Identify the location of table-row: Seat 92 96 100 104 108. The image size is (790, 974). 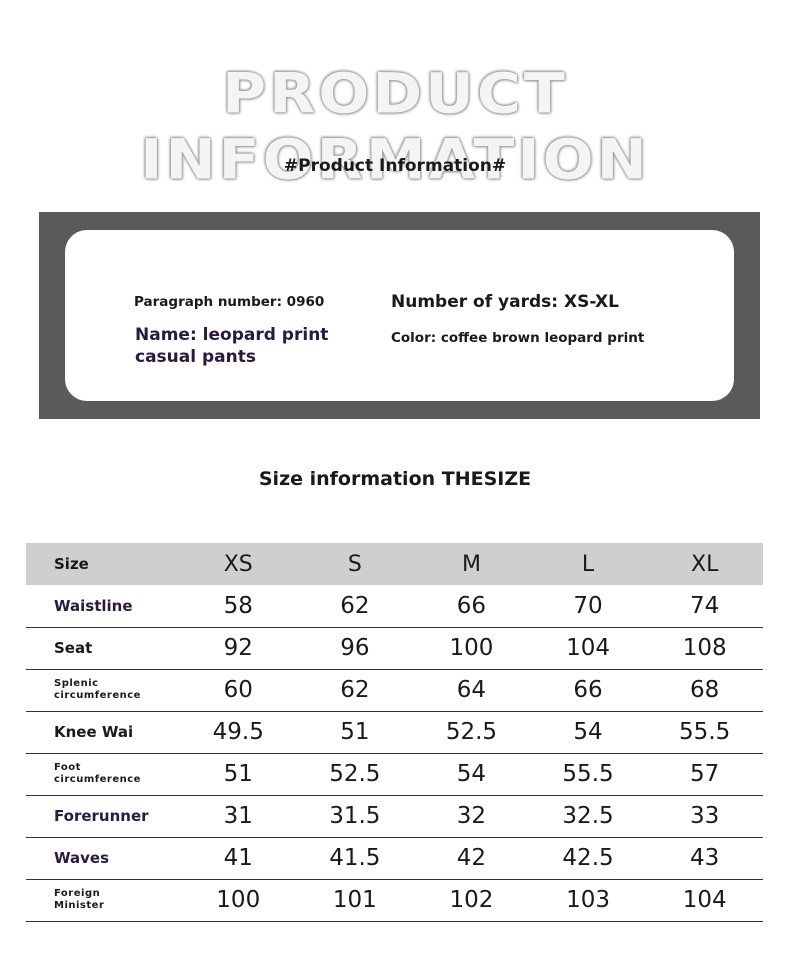
(394, 648).